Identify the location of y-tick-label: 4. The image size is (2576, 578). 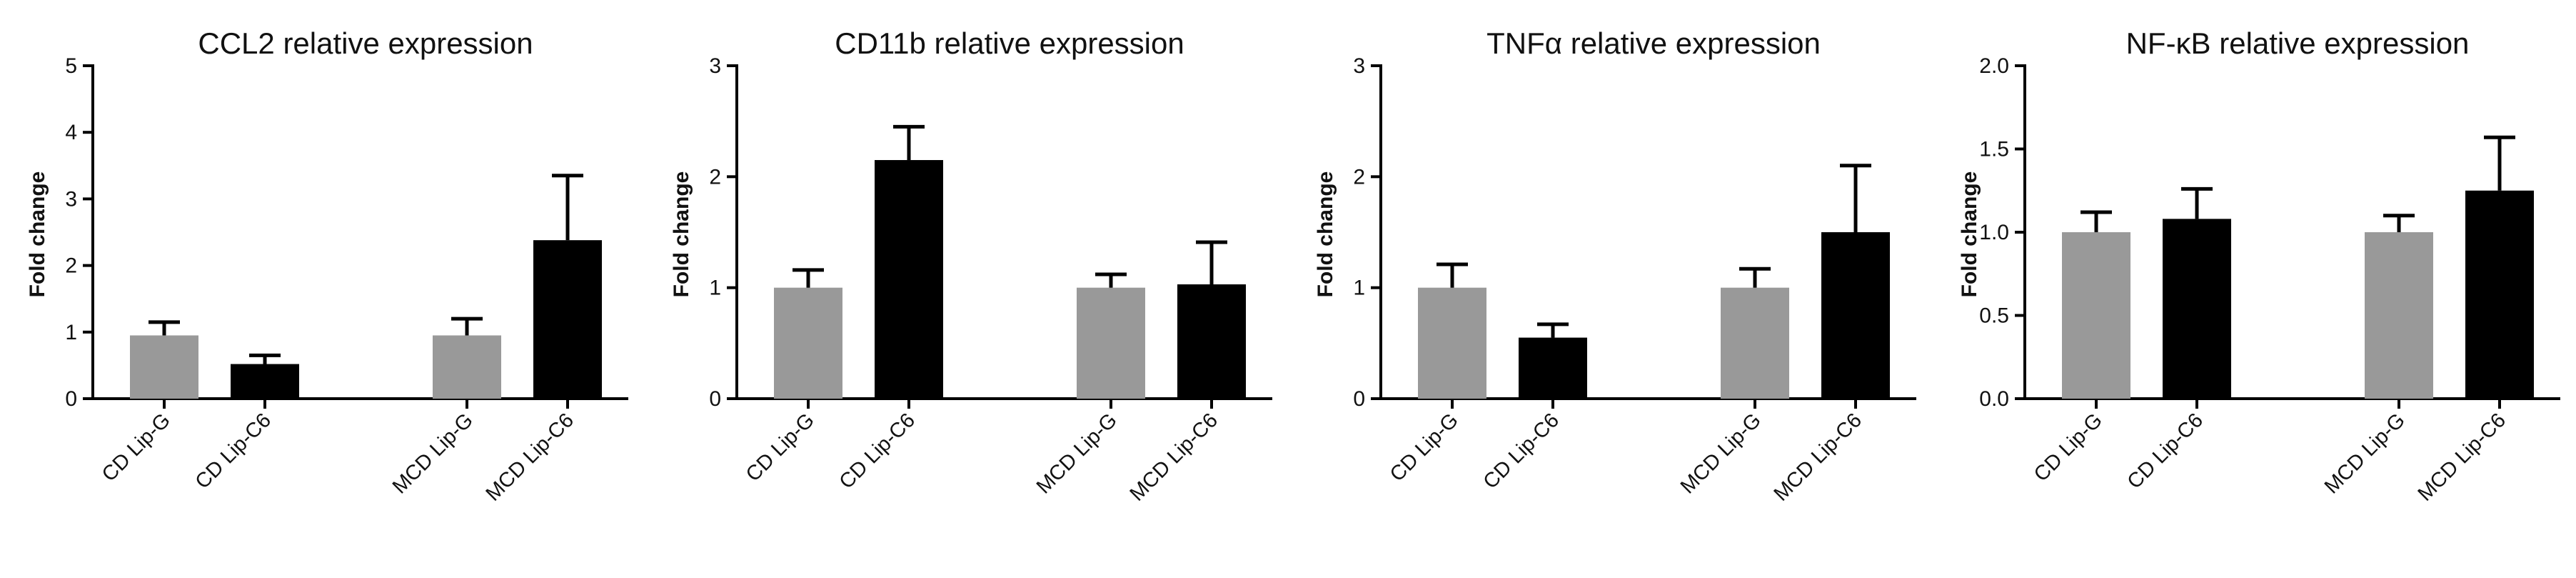
(71, 132).